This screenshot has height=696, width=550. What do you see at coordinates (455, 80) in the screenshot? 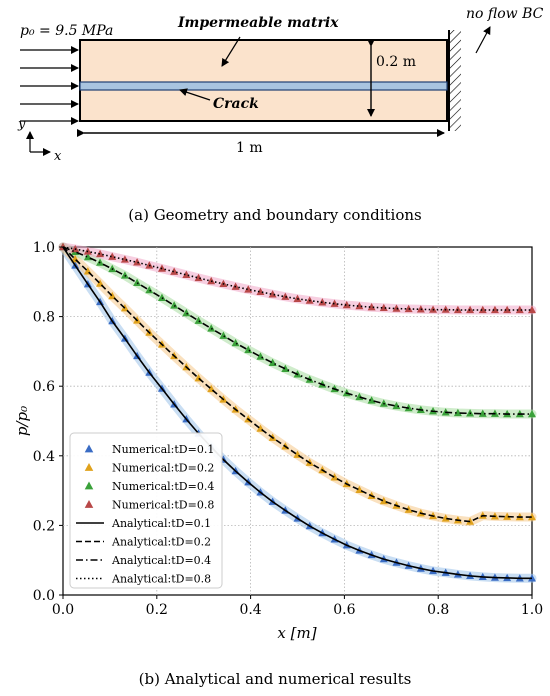
I see `wall-hatch` at bounding box center [455, 80].